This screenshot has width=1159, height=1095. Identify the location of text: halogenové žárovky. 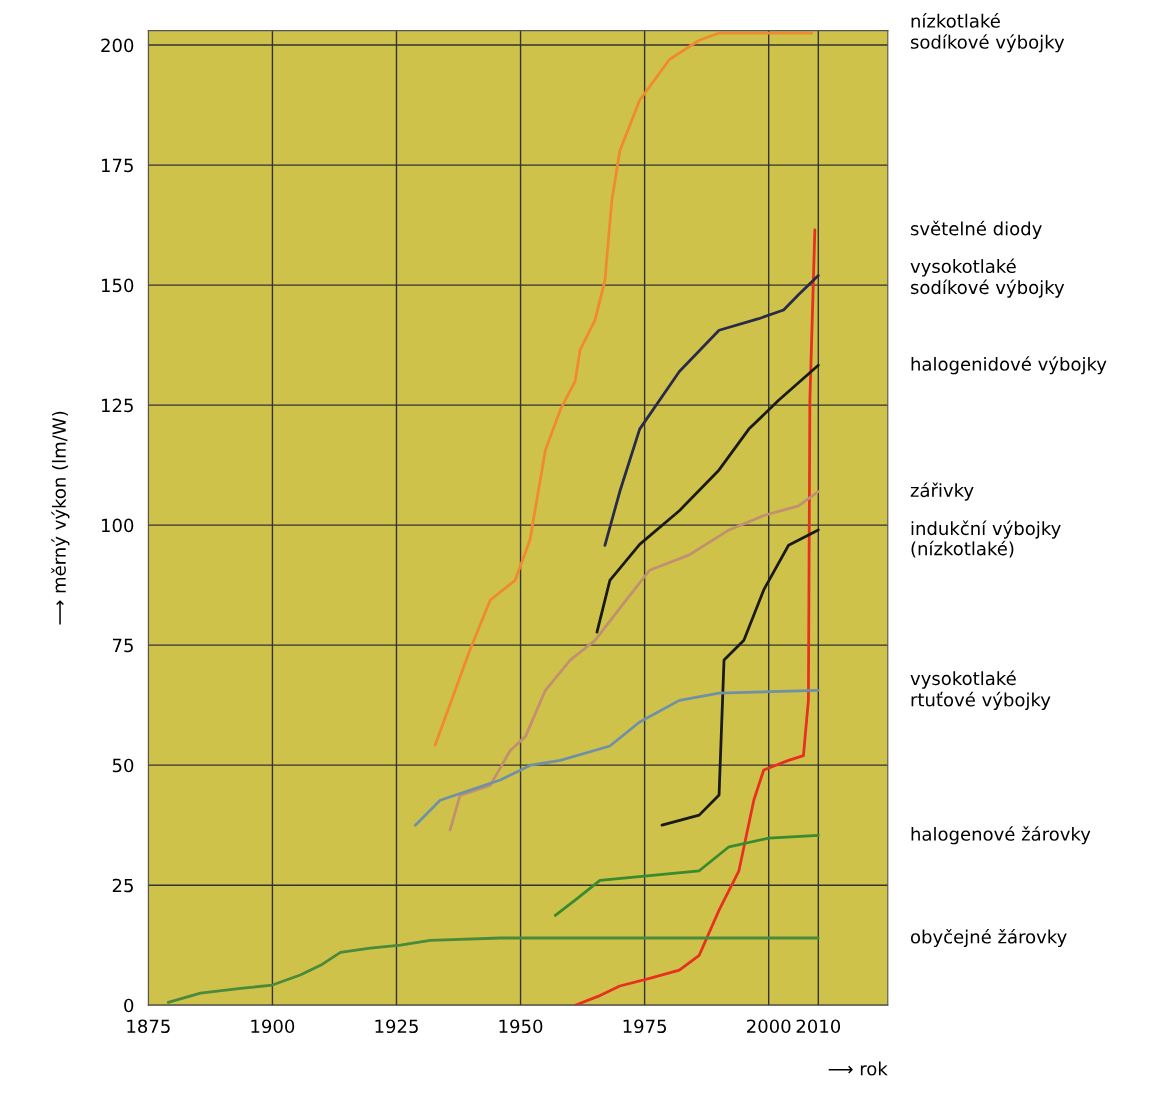
(1001, 835).